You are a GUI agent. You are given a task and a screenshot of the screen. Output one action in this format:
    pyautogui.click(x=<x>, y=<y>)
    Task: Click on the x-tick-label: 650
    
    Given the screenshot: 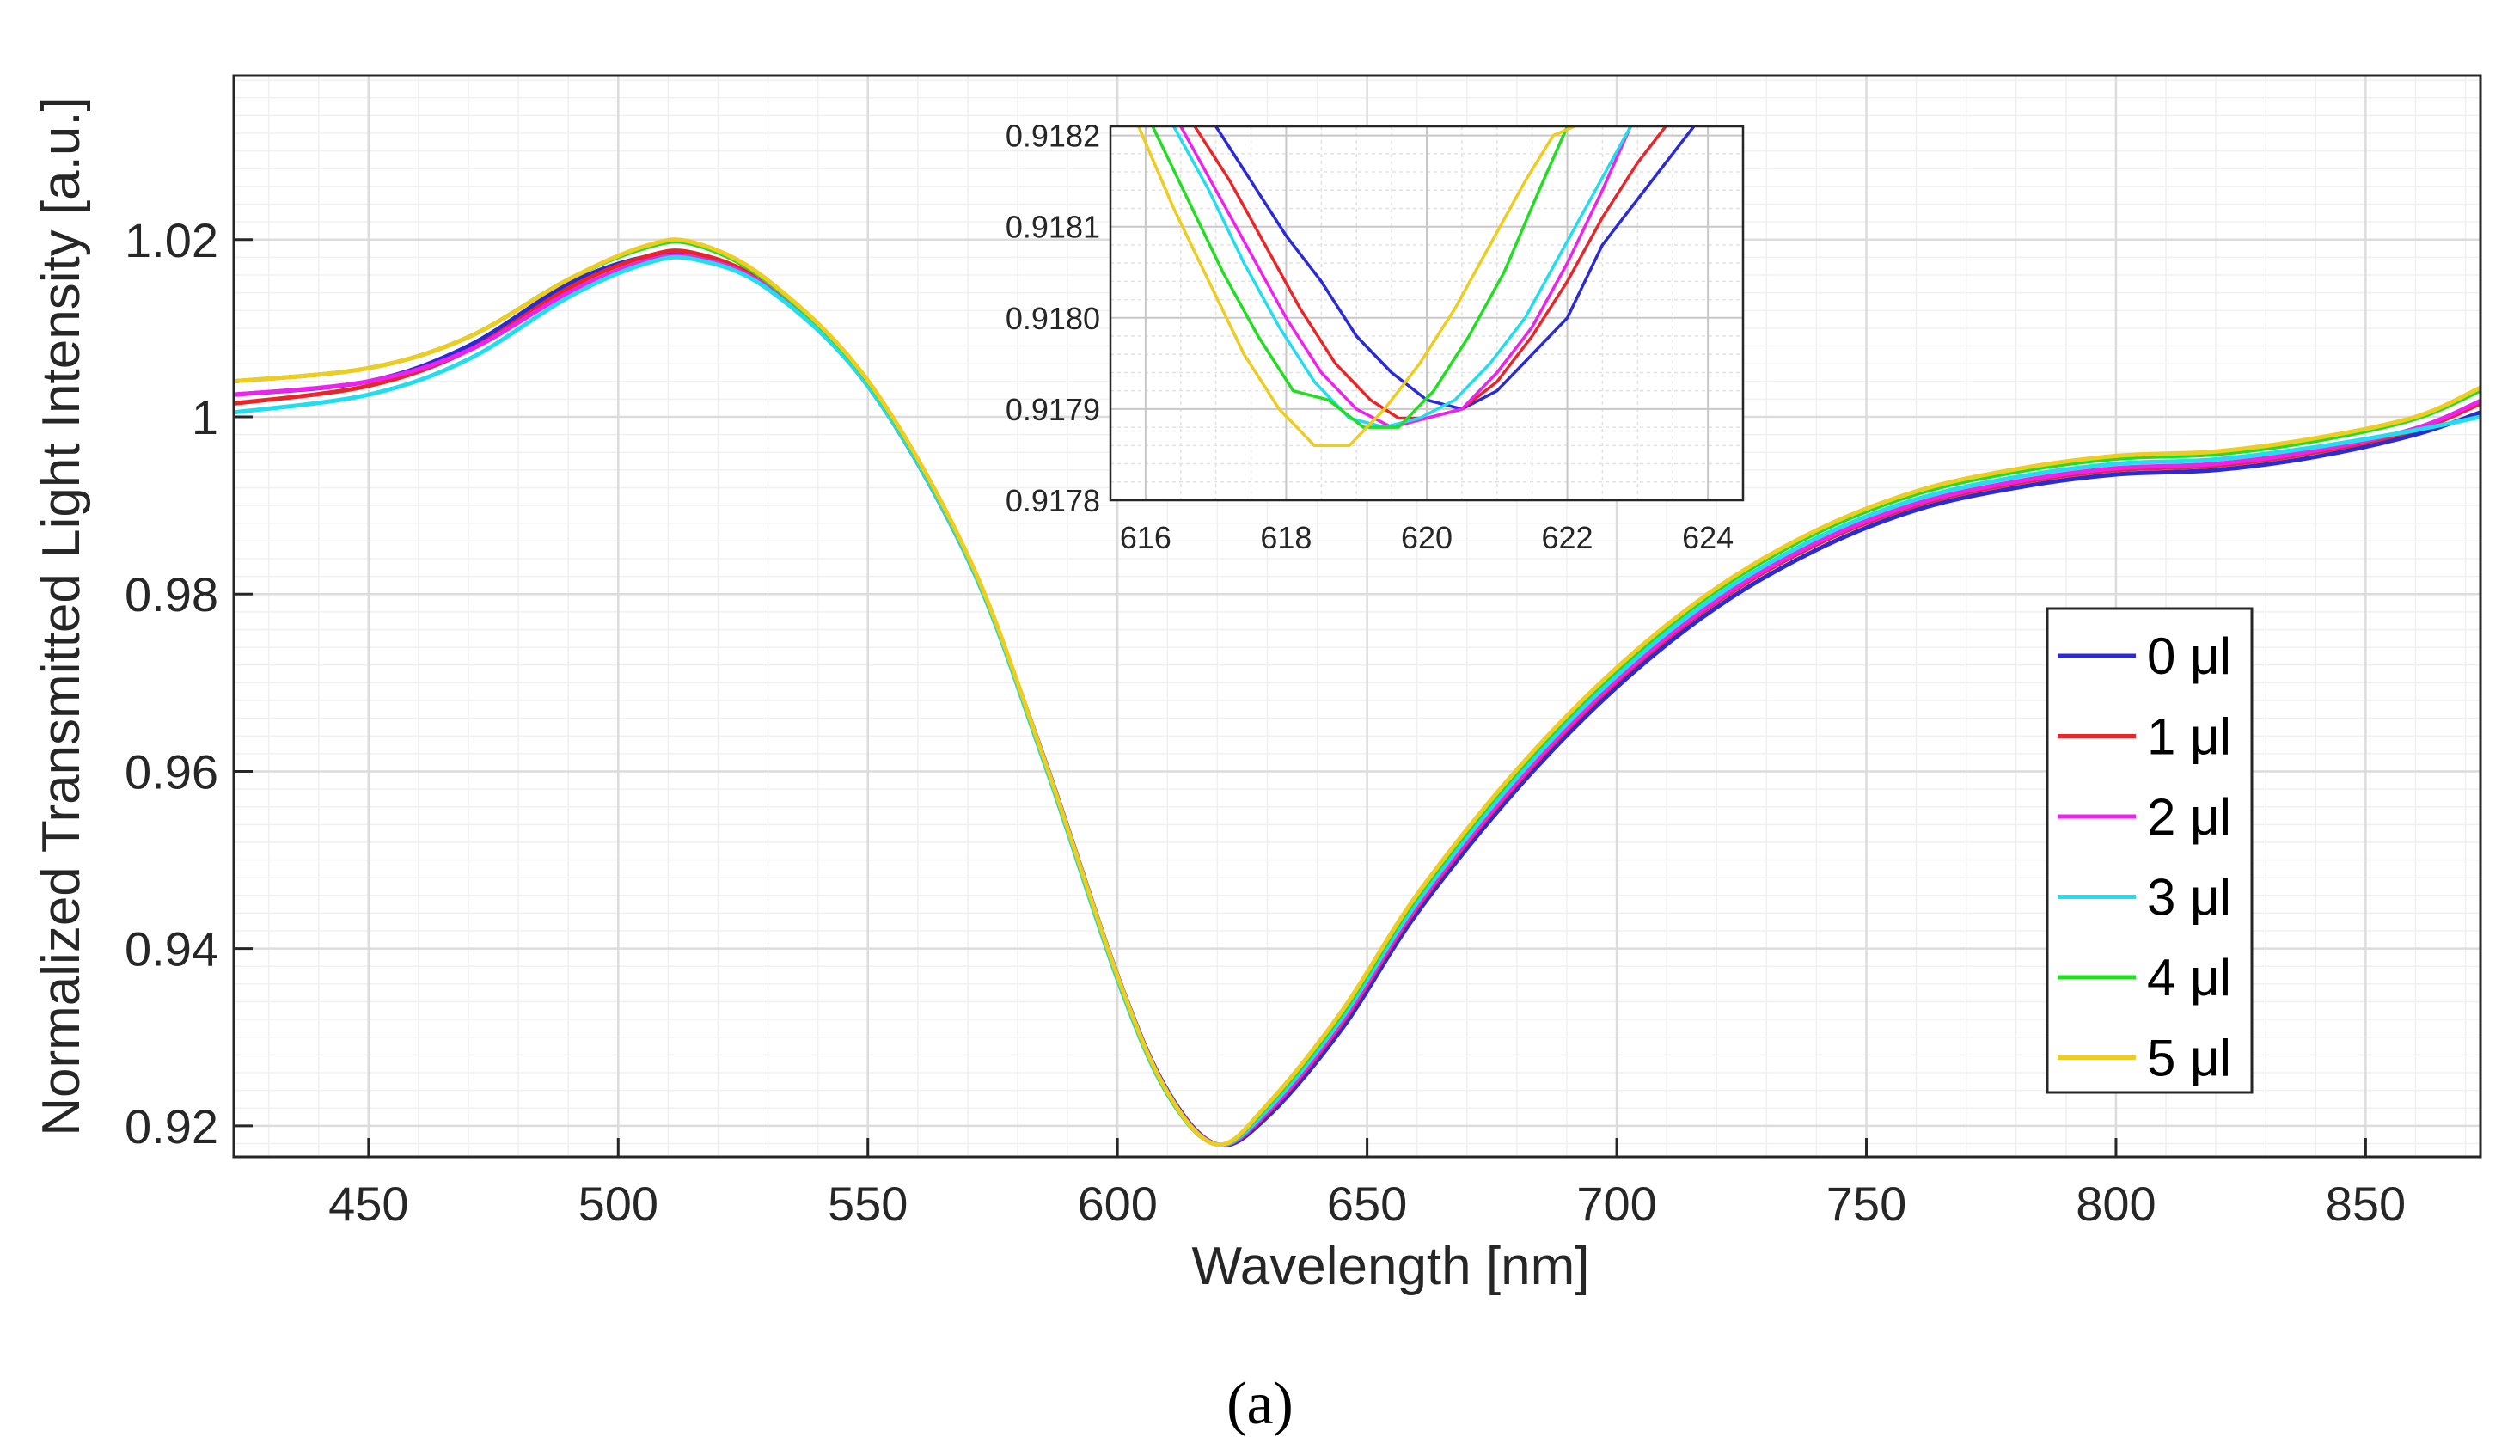 What is the action you would take?
    pyautogui.click(x=1367, y=1204)
    